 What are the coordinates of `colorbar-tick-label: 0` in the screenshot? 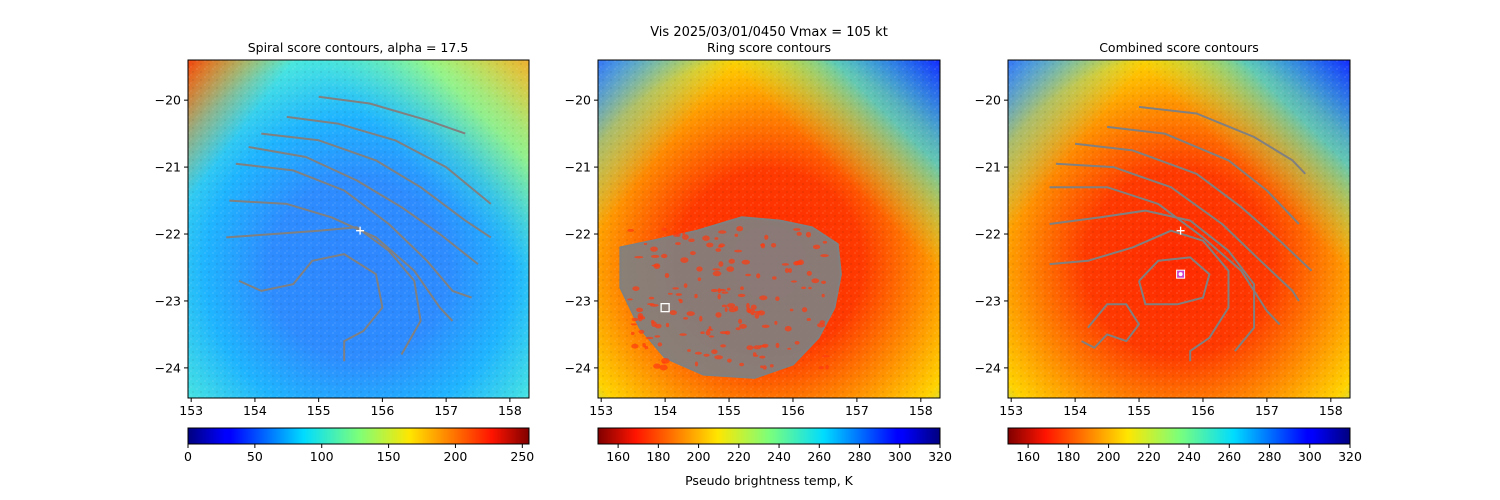 It's located at (188, 456).